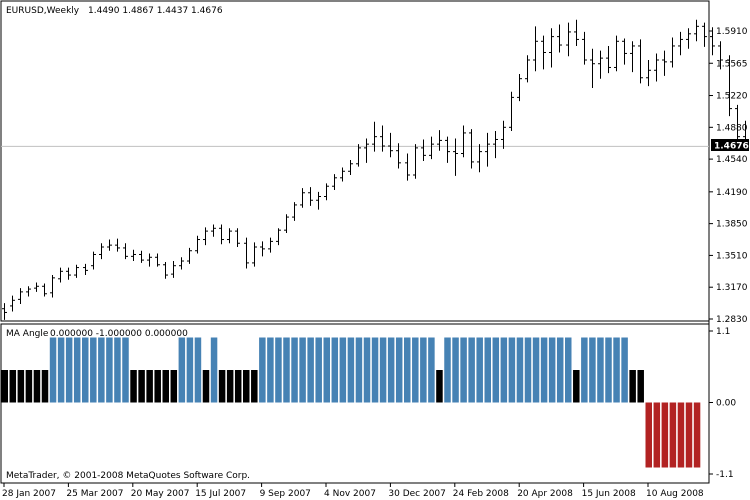  What do you see at coordinates (723, 332) in the screenshot?
I see `indicator-tick-label: 1.1` at bounding box center [723, 332].